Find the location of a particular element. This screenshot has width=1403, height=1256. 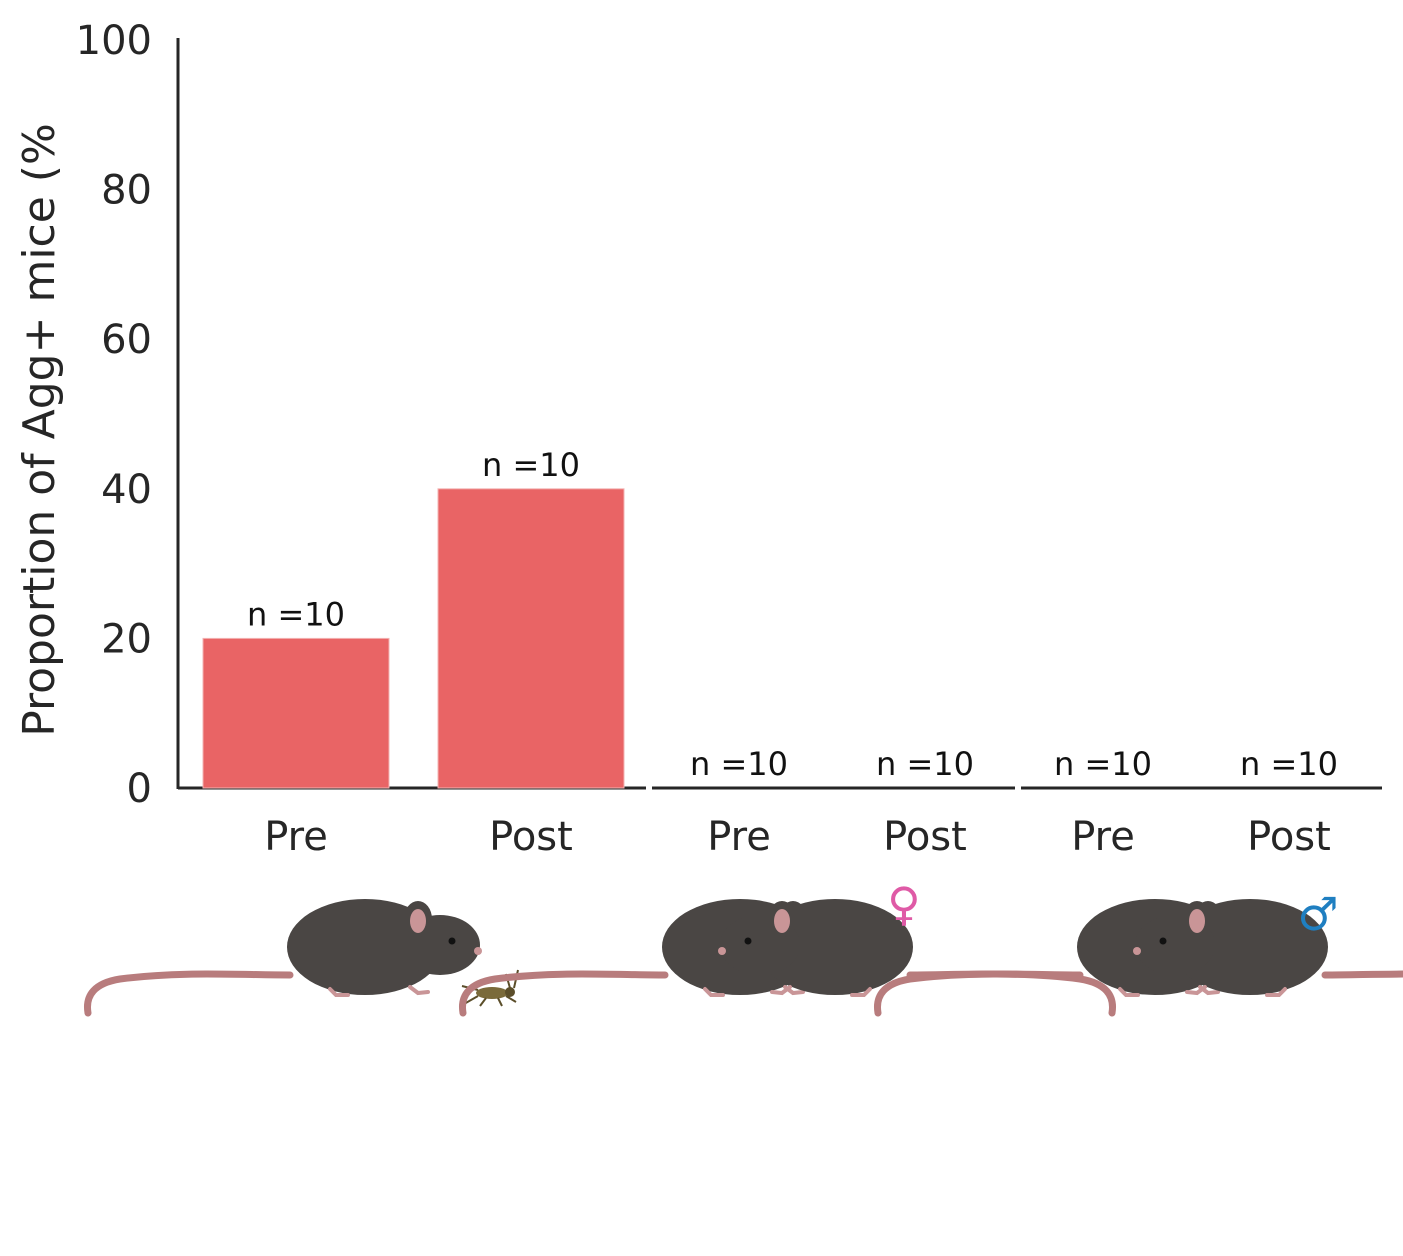

mouse-with-cricket-icon is located at coordinates (490, 988).